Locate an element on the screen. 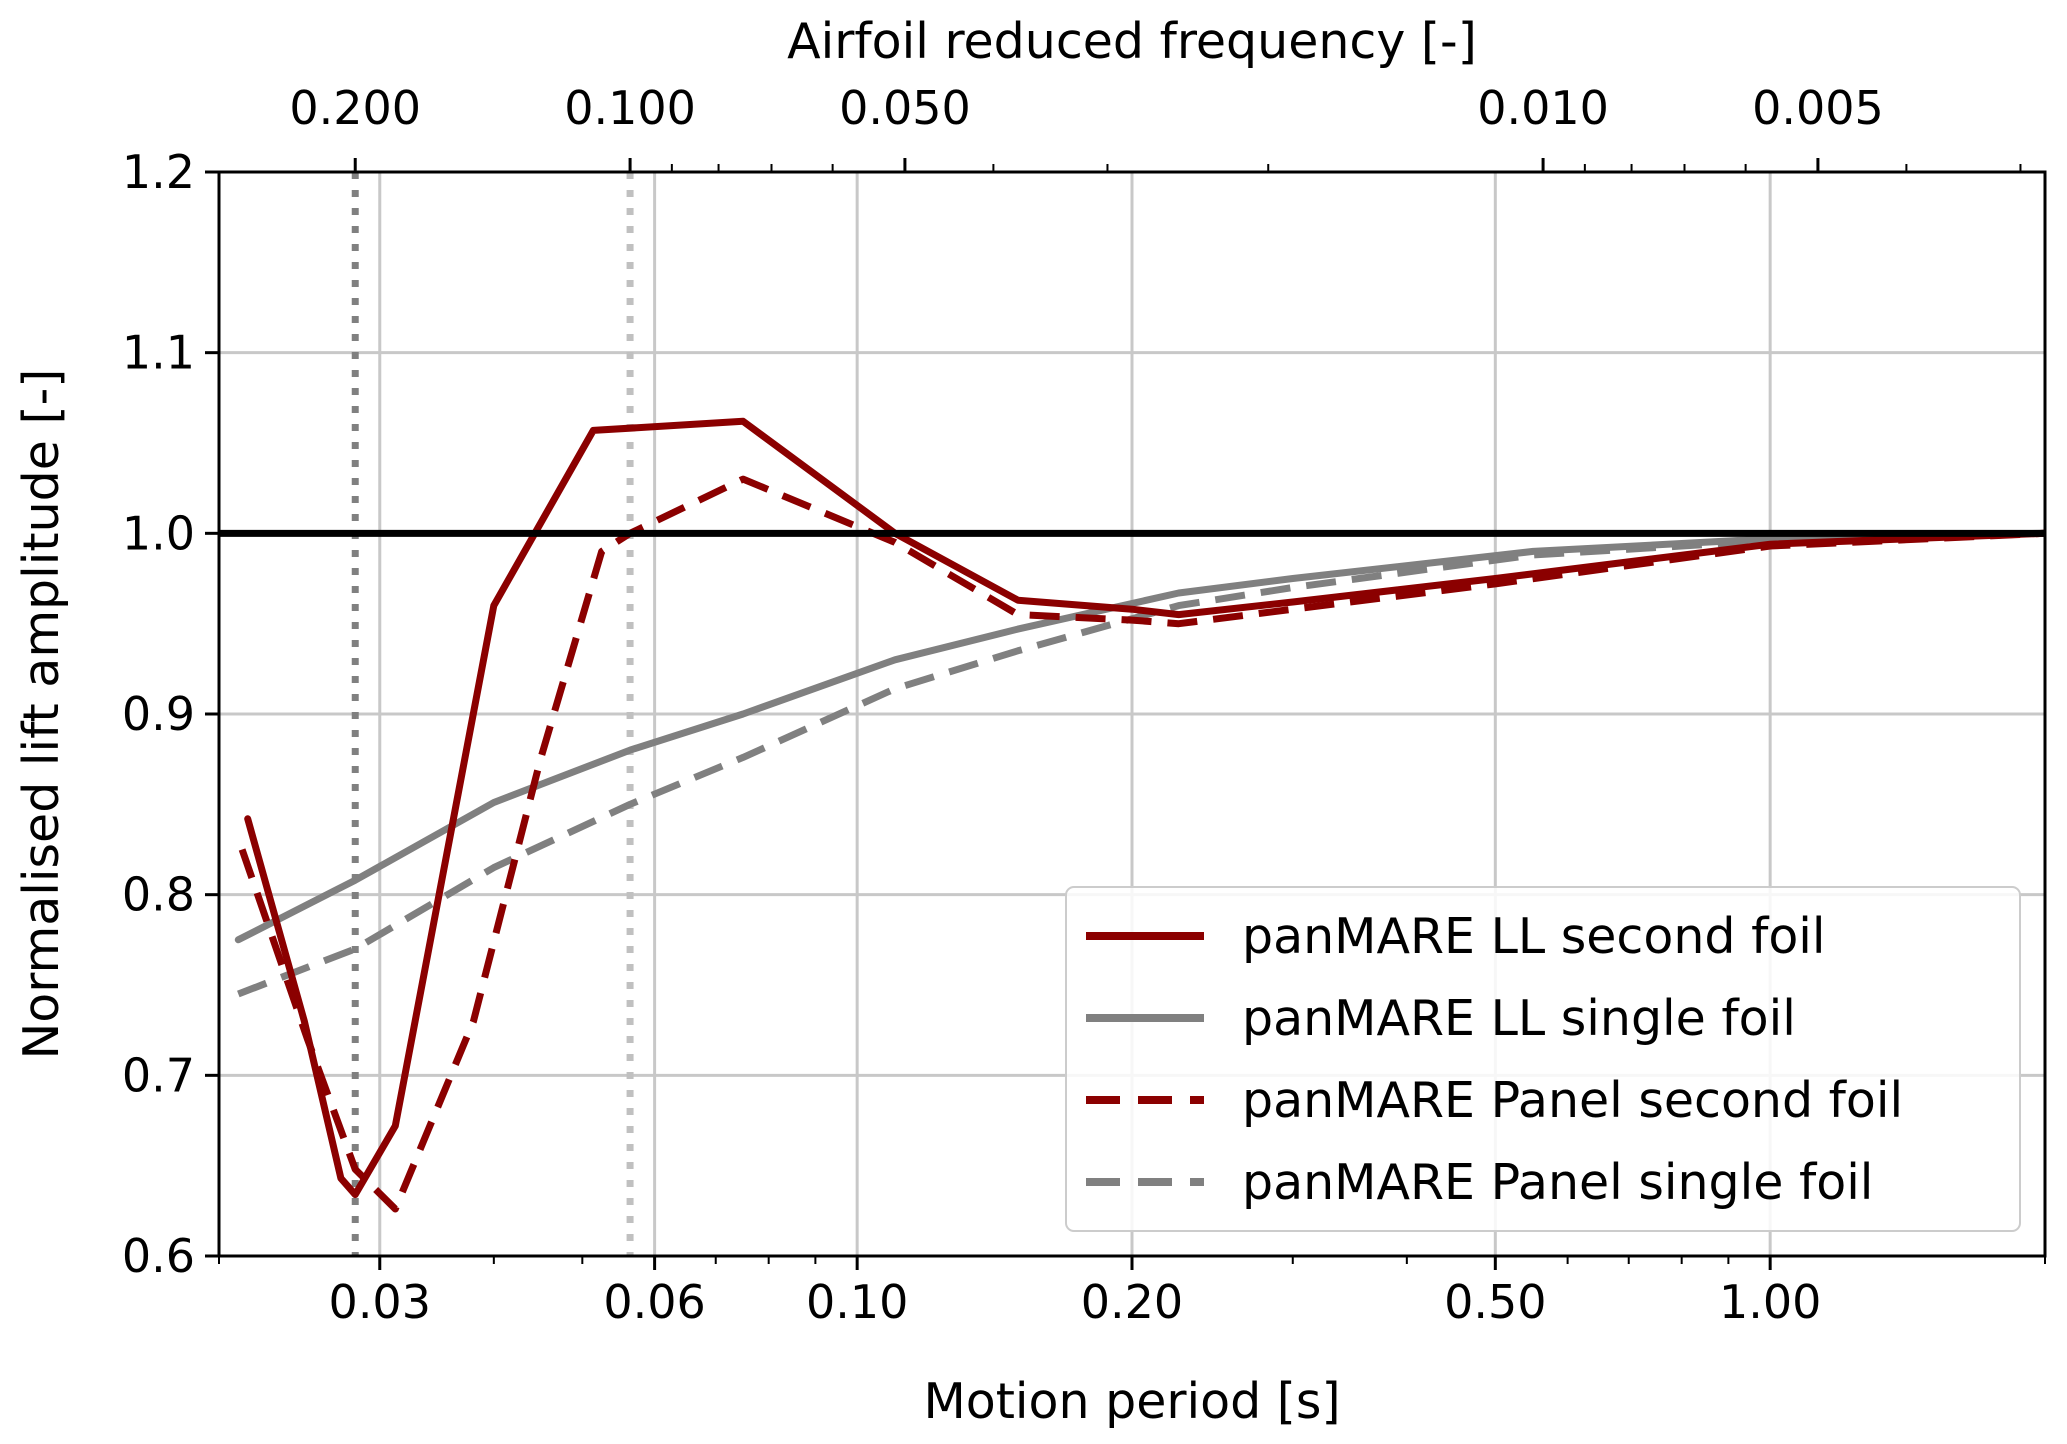 The image size is (2067, 1444). legend-label: panMARE LL second foil is located at coordinates (1534, 936).